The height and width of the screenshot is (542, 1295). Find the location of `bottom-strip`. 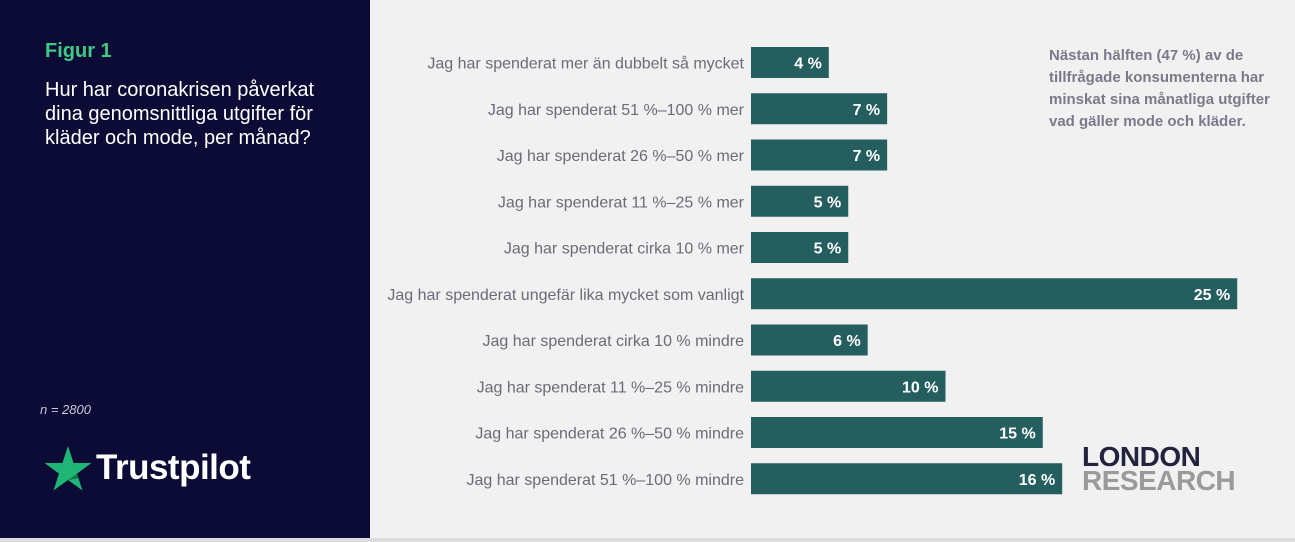

bottom-strip is located at coordinates (647, 540).